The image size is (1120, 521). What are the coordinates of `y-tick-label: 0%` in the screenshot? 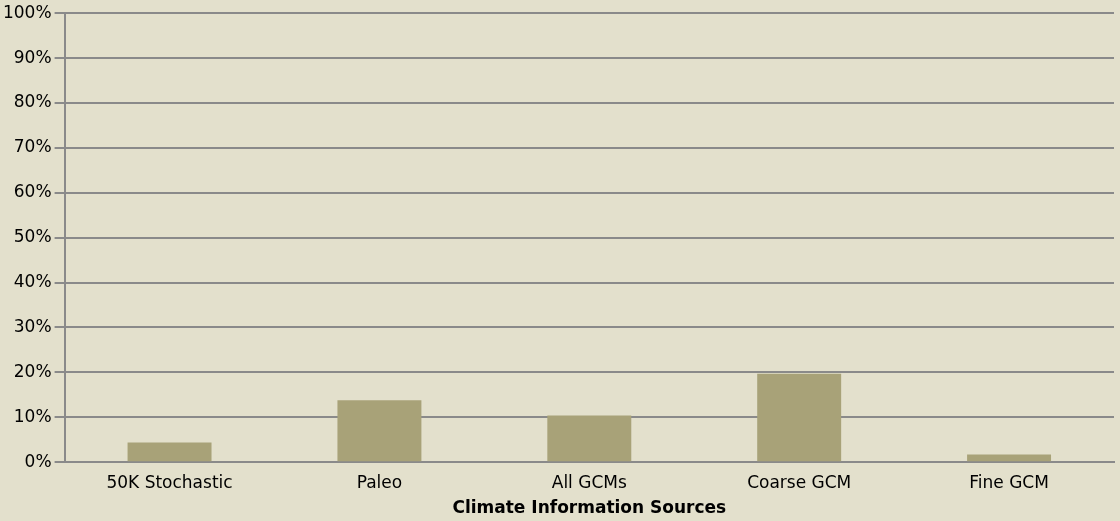 It's located at (38, 460).